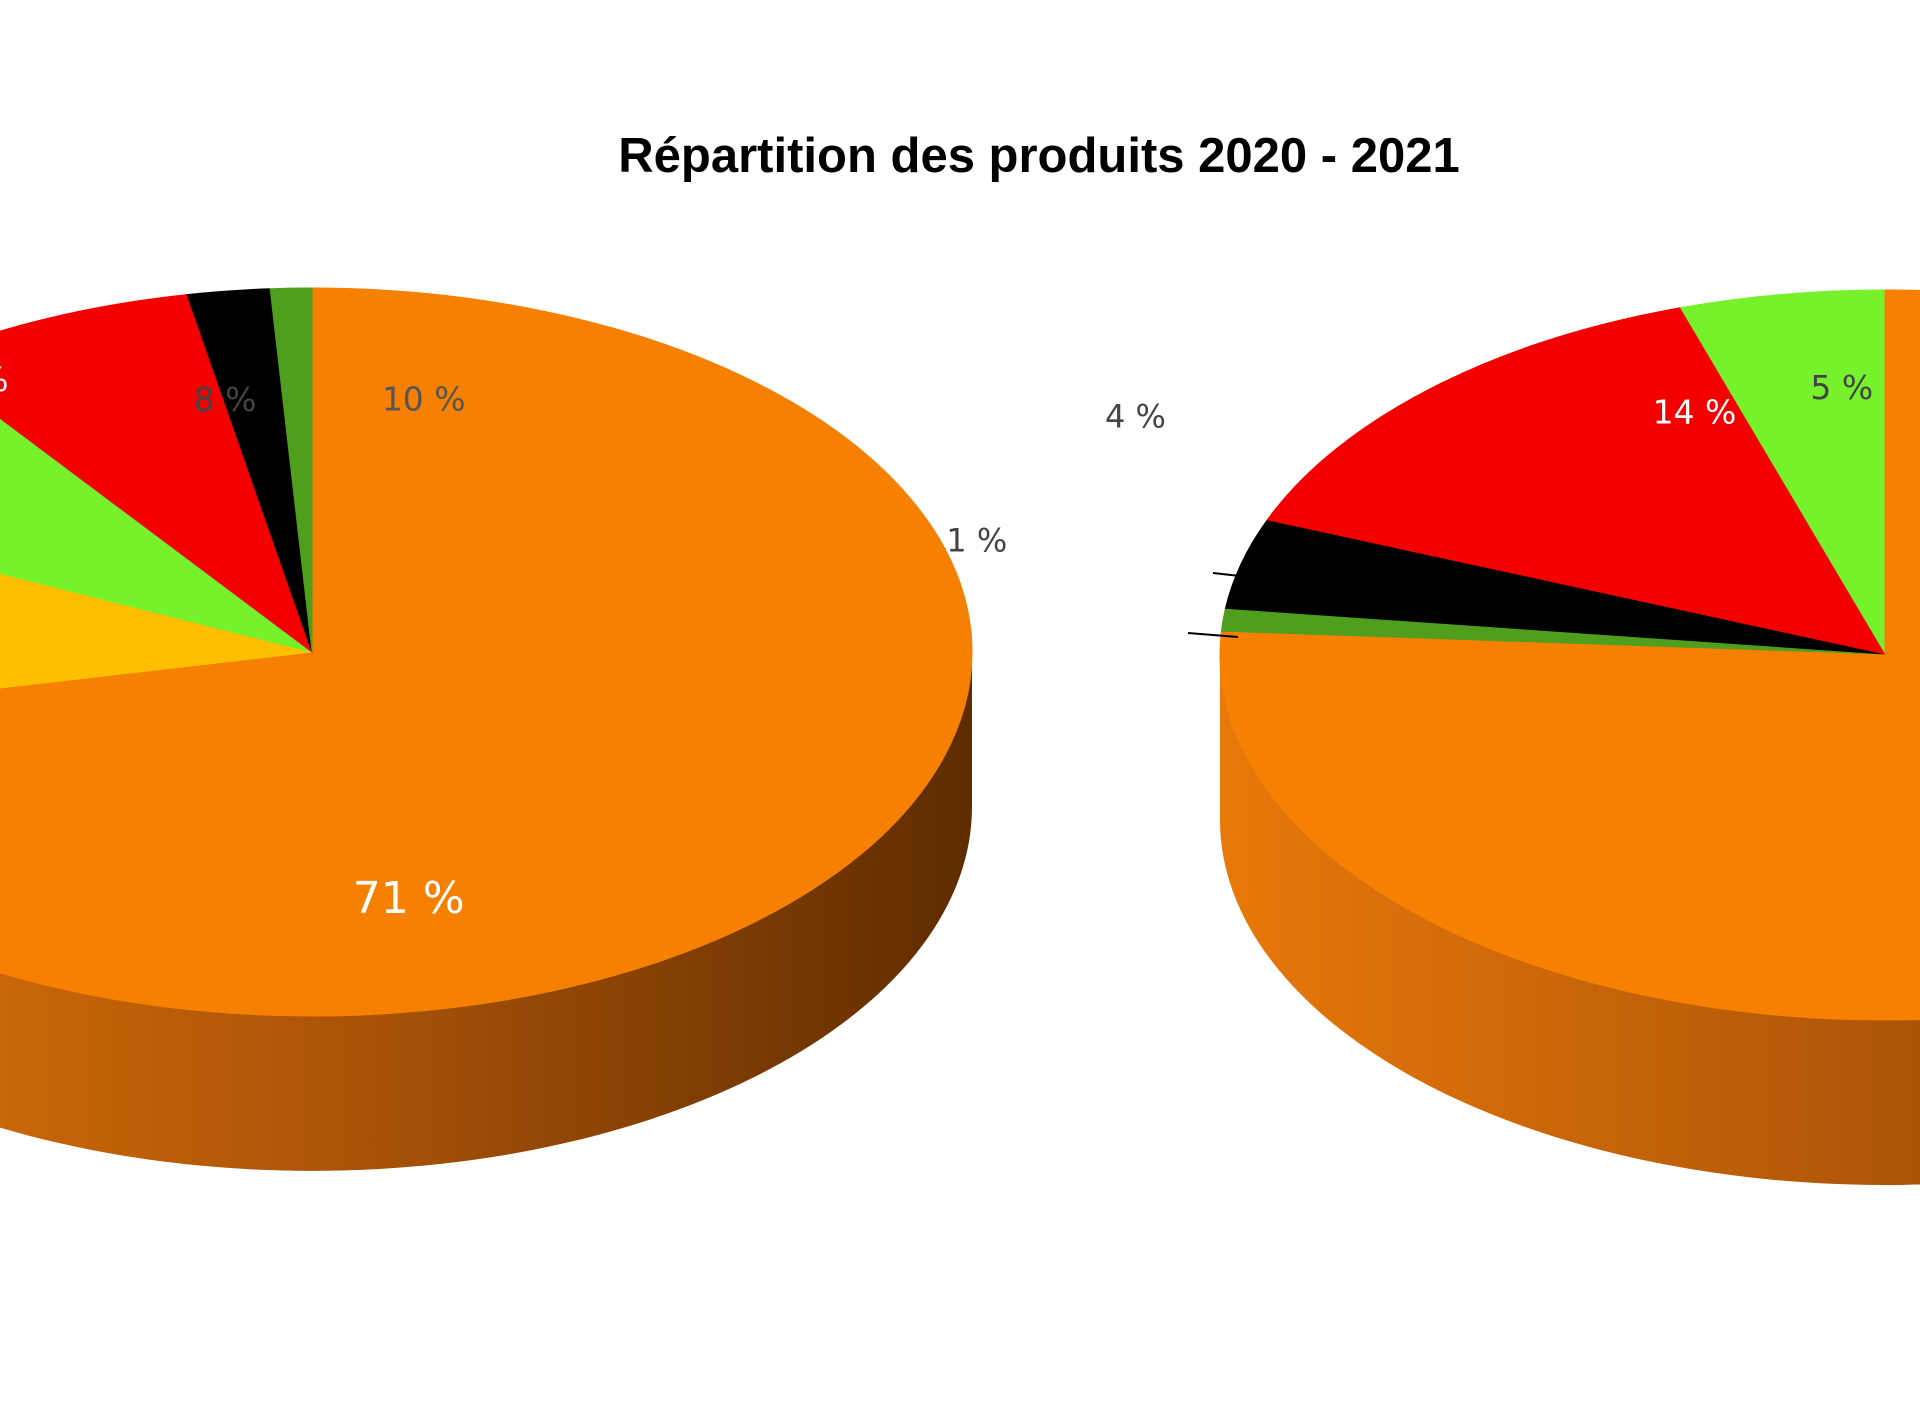 The width and height of the screenshot is (1920, 1405). I want to click on data-label: 7 %, so click(4, 379).